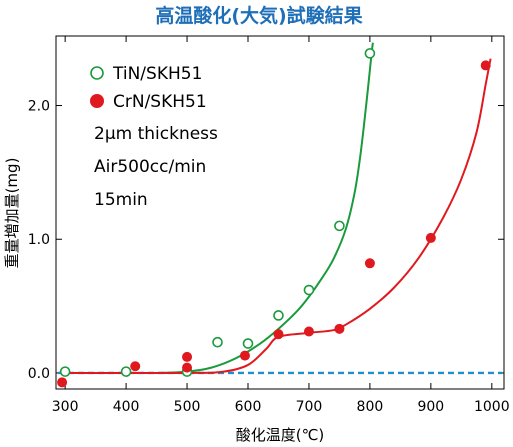 This screenshot has height=447, width=513. Describe the element at coordinates (258, 15) in the screenshot. I see `chart-title: 高温酸化(大気)試験結果` at that location.